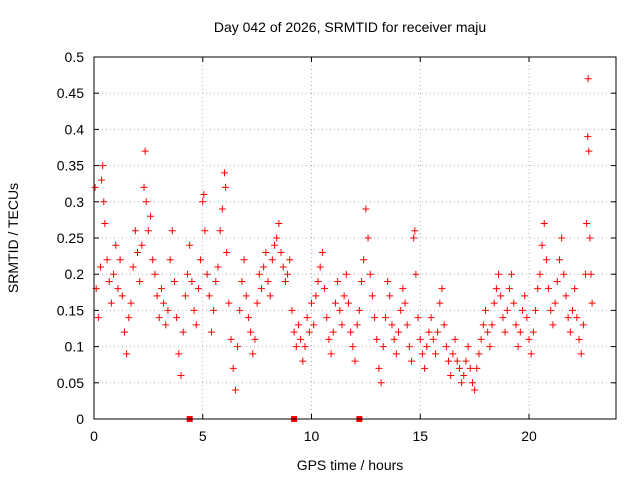  Describe the element at coordinates (75, 129) in the screenshot. I see `y-tick-label: 0.4` at that location.